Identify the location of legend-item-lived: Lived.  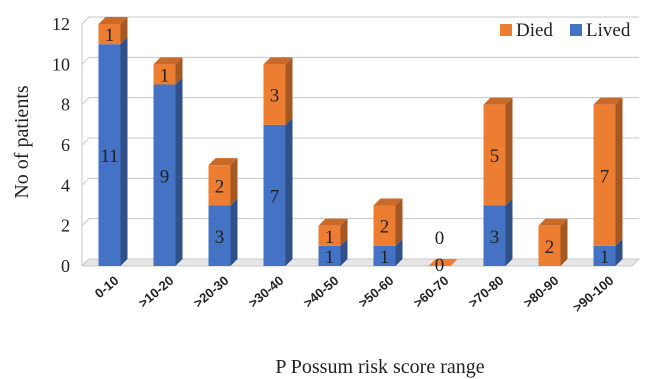
(600, 30).